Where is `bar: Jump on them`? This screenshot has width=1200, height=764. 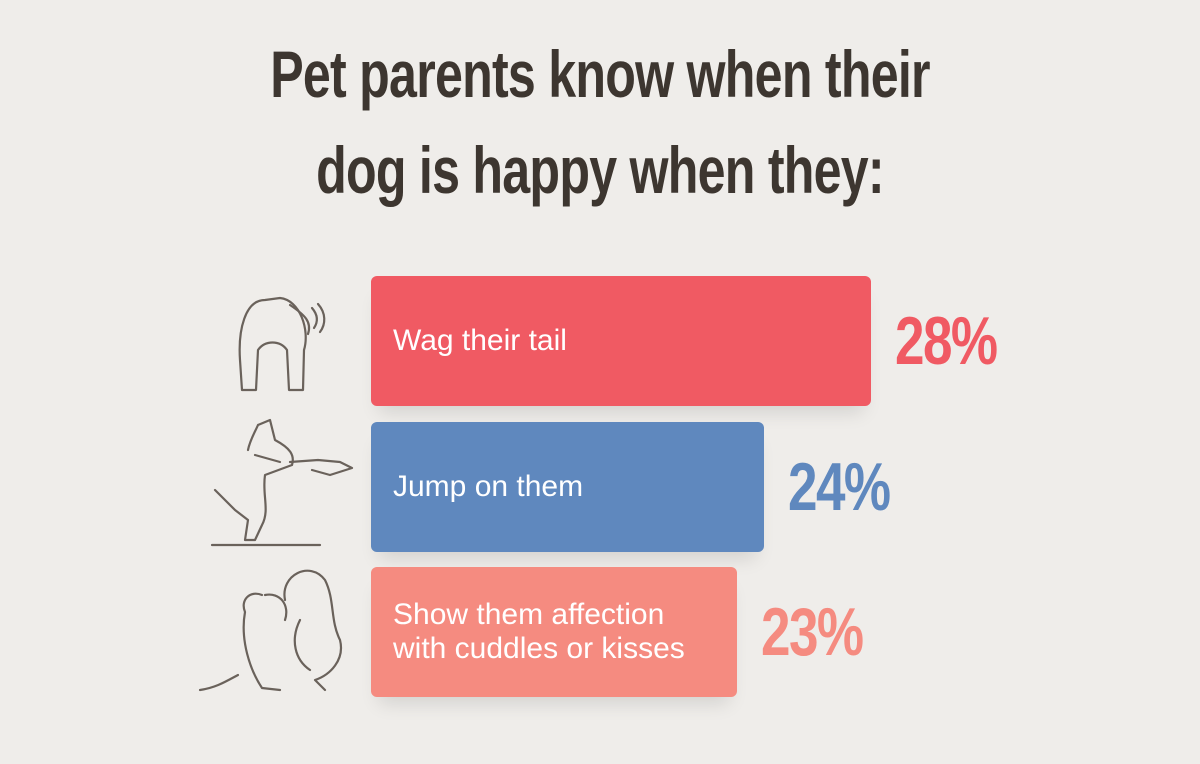
bar: Jump on them is located at coordinates (567, 486).